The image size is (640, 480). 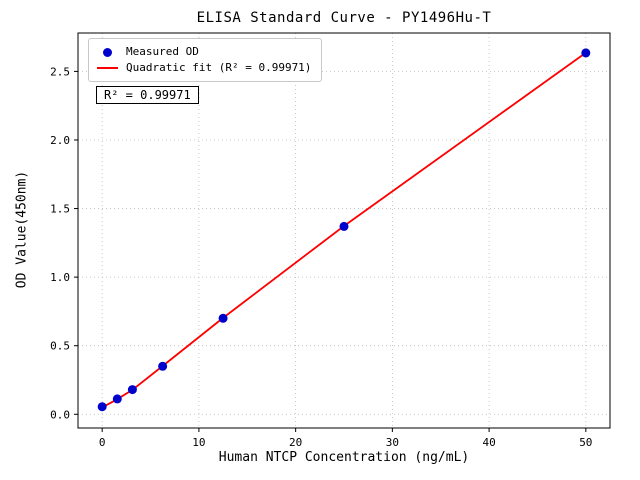 I want to click on y-tick-label: 2.5, so click(x=60, y=71).